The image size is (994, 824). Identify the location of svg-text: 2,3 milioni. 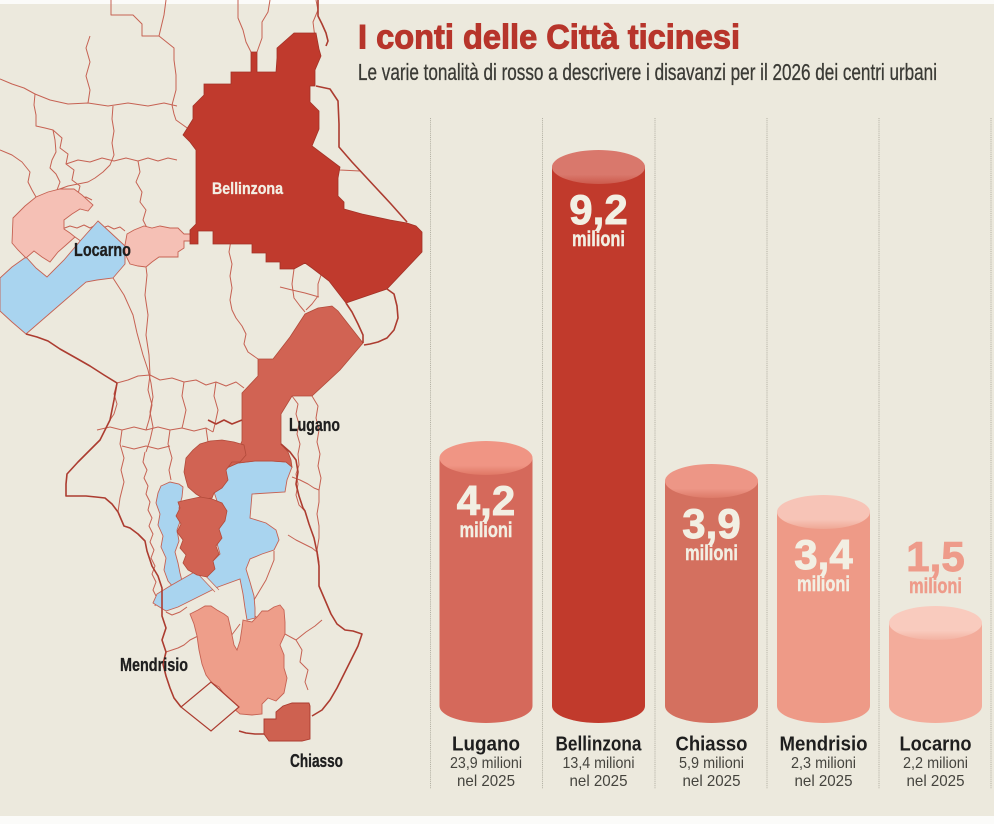
(823, 763).